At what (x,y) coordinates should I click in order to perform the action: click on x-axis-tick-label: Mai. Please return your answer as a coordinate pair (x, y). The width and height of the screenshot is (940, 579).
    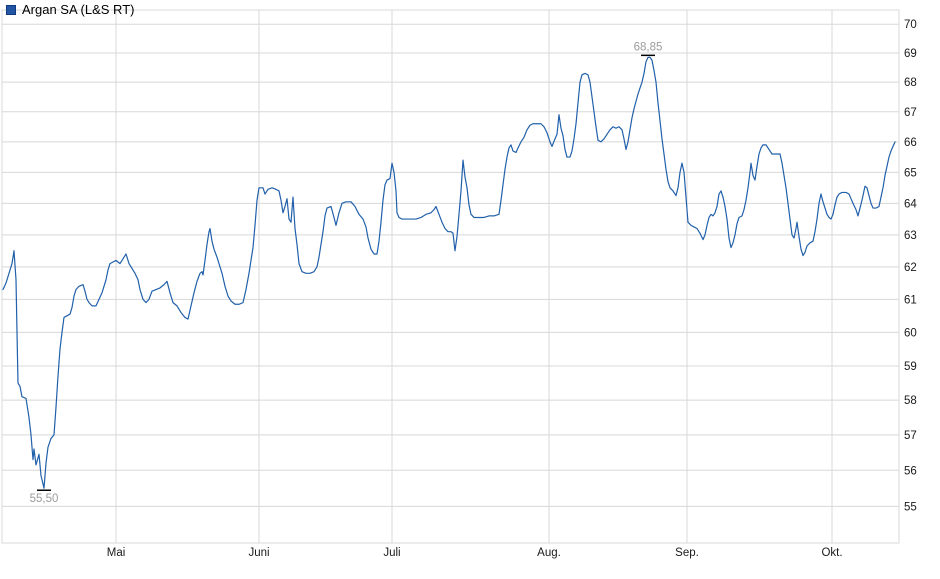
    Looking at the image, I should click on (116, 553).